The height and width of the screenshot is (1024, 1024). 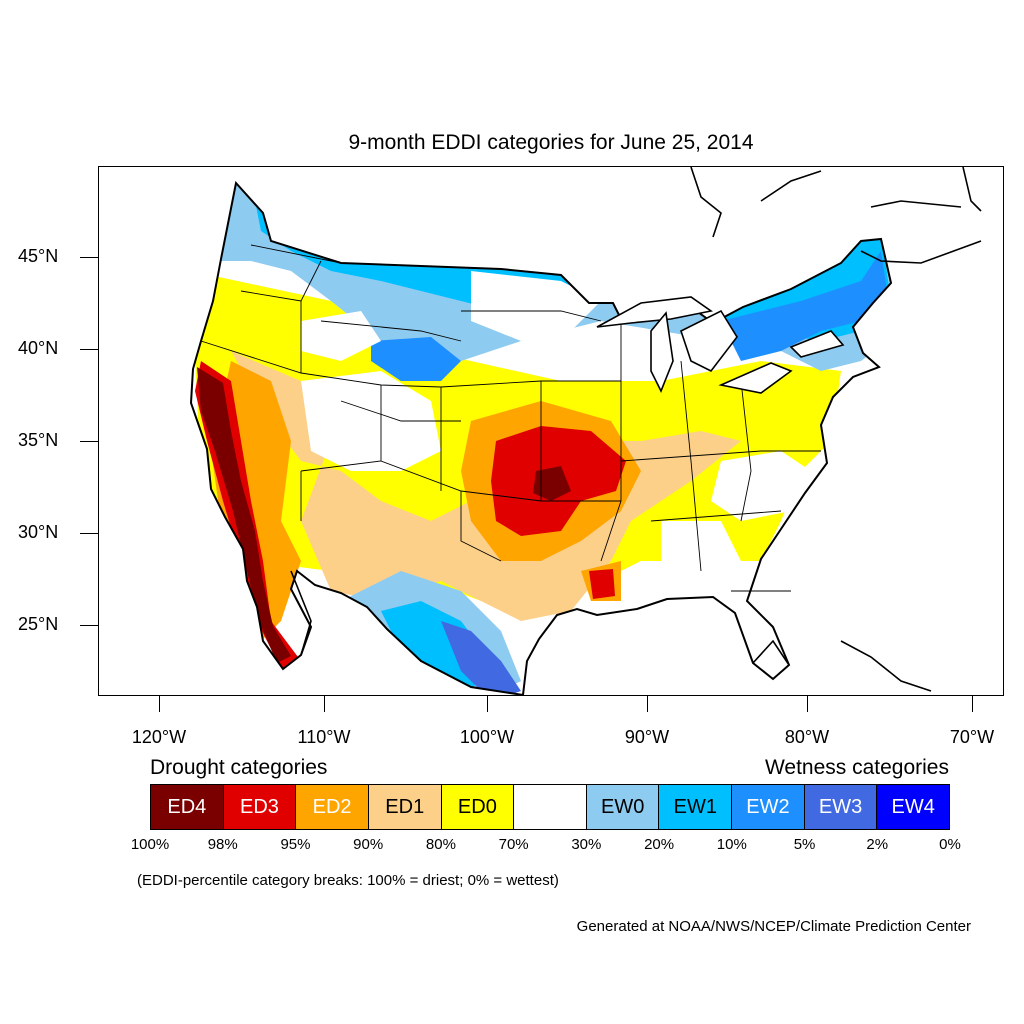 What do you see at coordinates (324, 737) in the screenshot?
I see `lon-label-110w: 110°W` at bounding box center [324, 737].